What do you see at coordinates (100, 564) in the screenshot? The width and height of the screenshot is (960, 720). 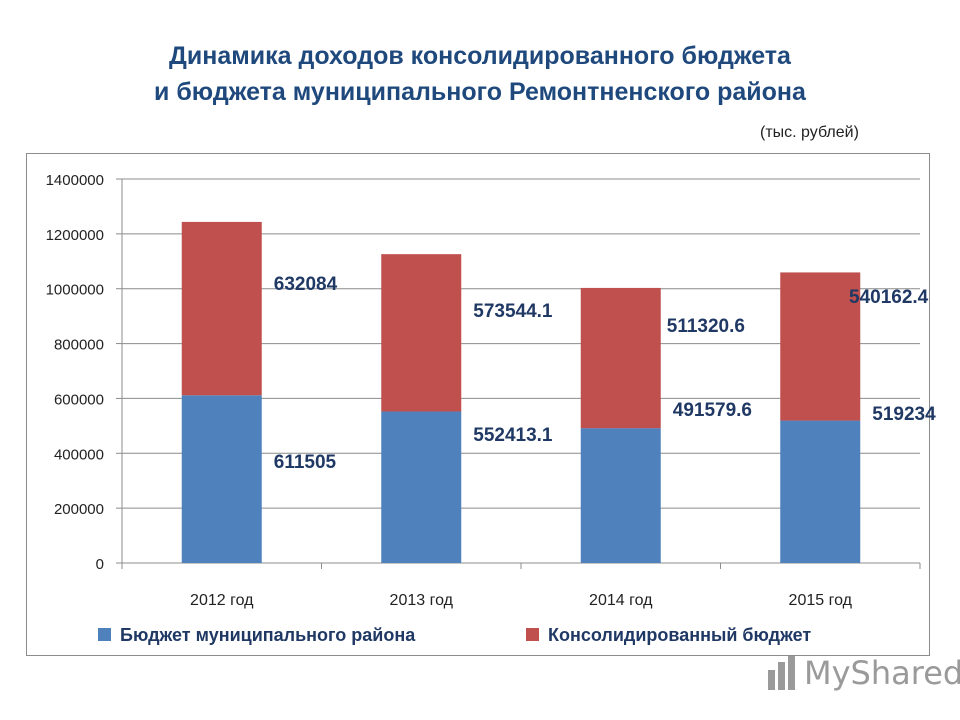 I see `y-tick-label: 0` at bounding box center [100, 564].